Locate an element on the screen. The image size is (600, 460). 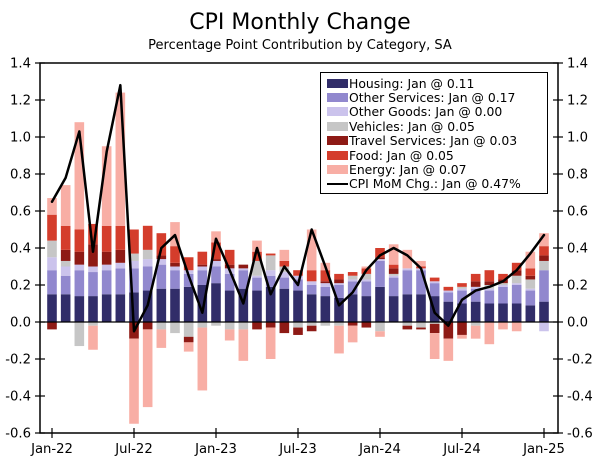
y-tick-label-left: 0.6 is located at coordinates (20, 212).